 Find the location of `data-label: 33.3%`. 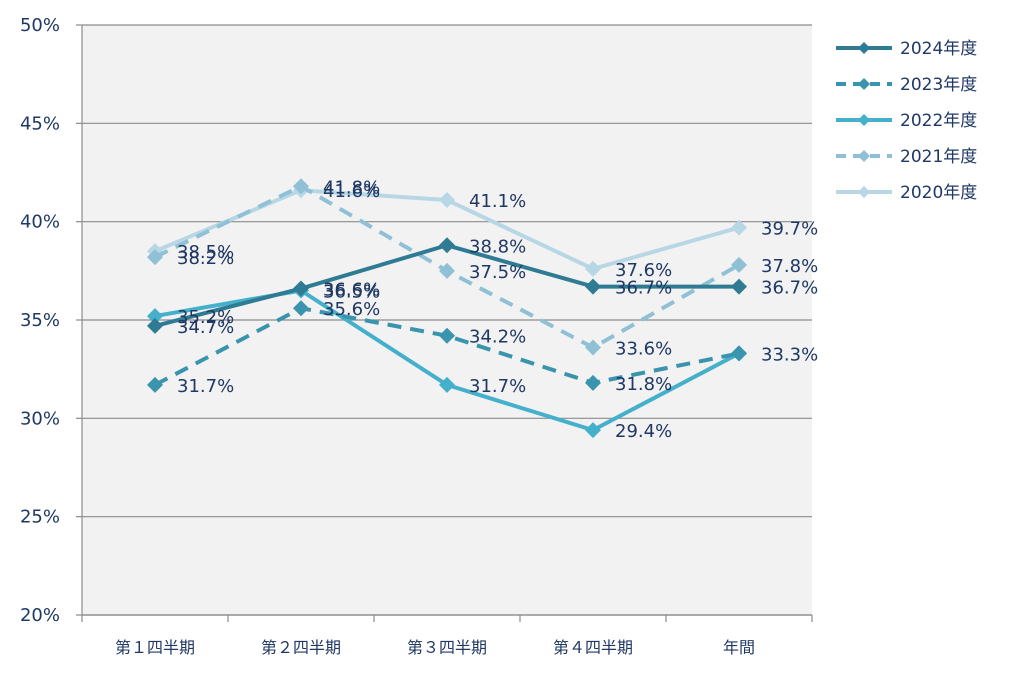

data-label: 33.3% is located at coordinates (789, 354).